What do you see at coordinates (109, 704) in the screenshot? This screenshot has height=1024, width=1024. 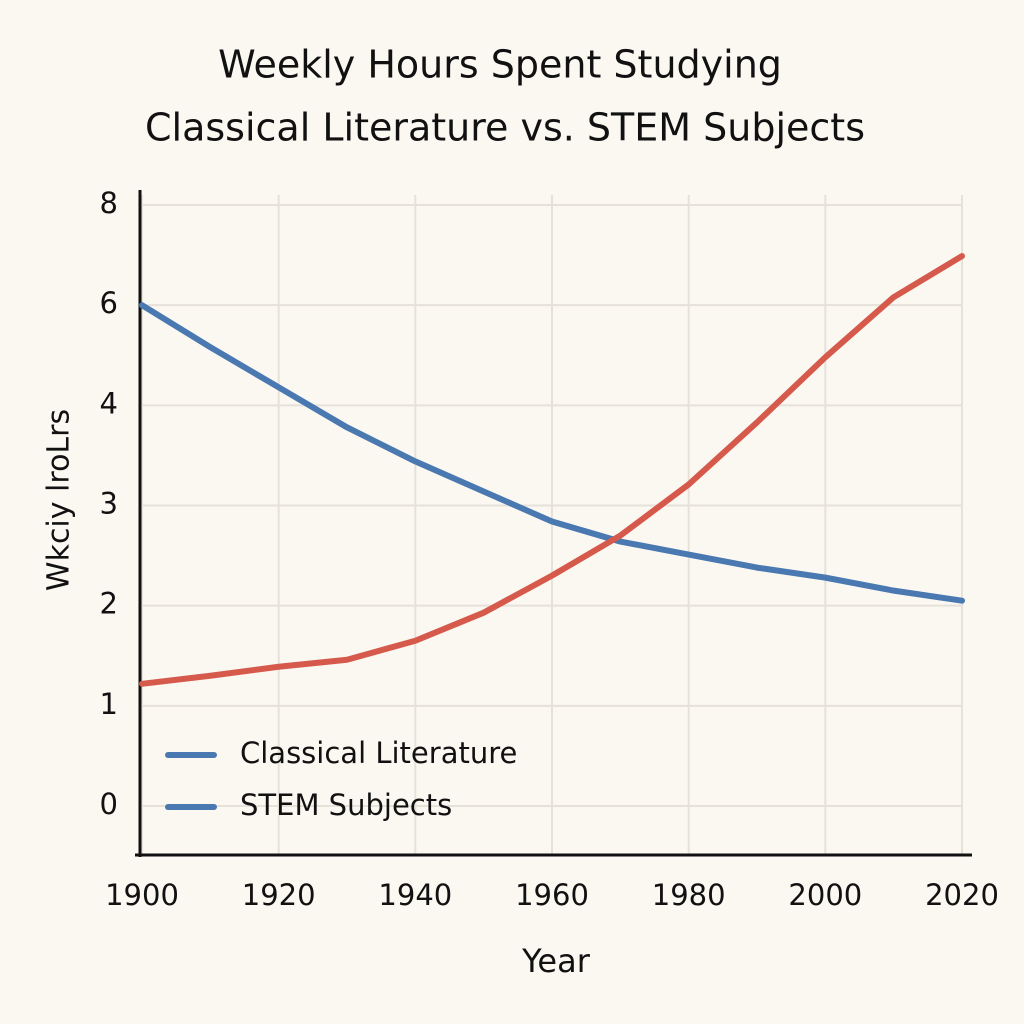 I see `y-tick-label: 1` at bounding box center [109, 704].